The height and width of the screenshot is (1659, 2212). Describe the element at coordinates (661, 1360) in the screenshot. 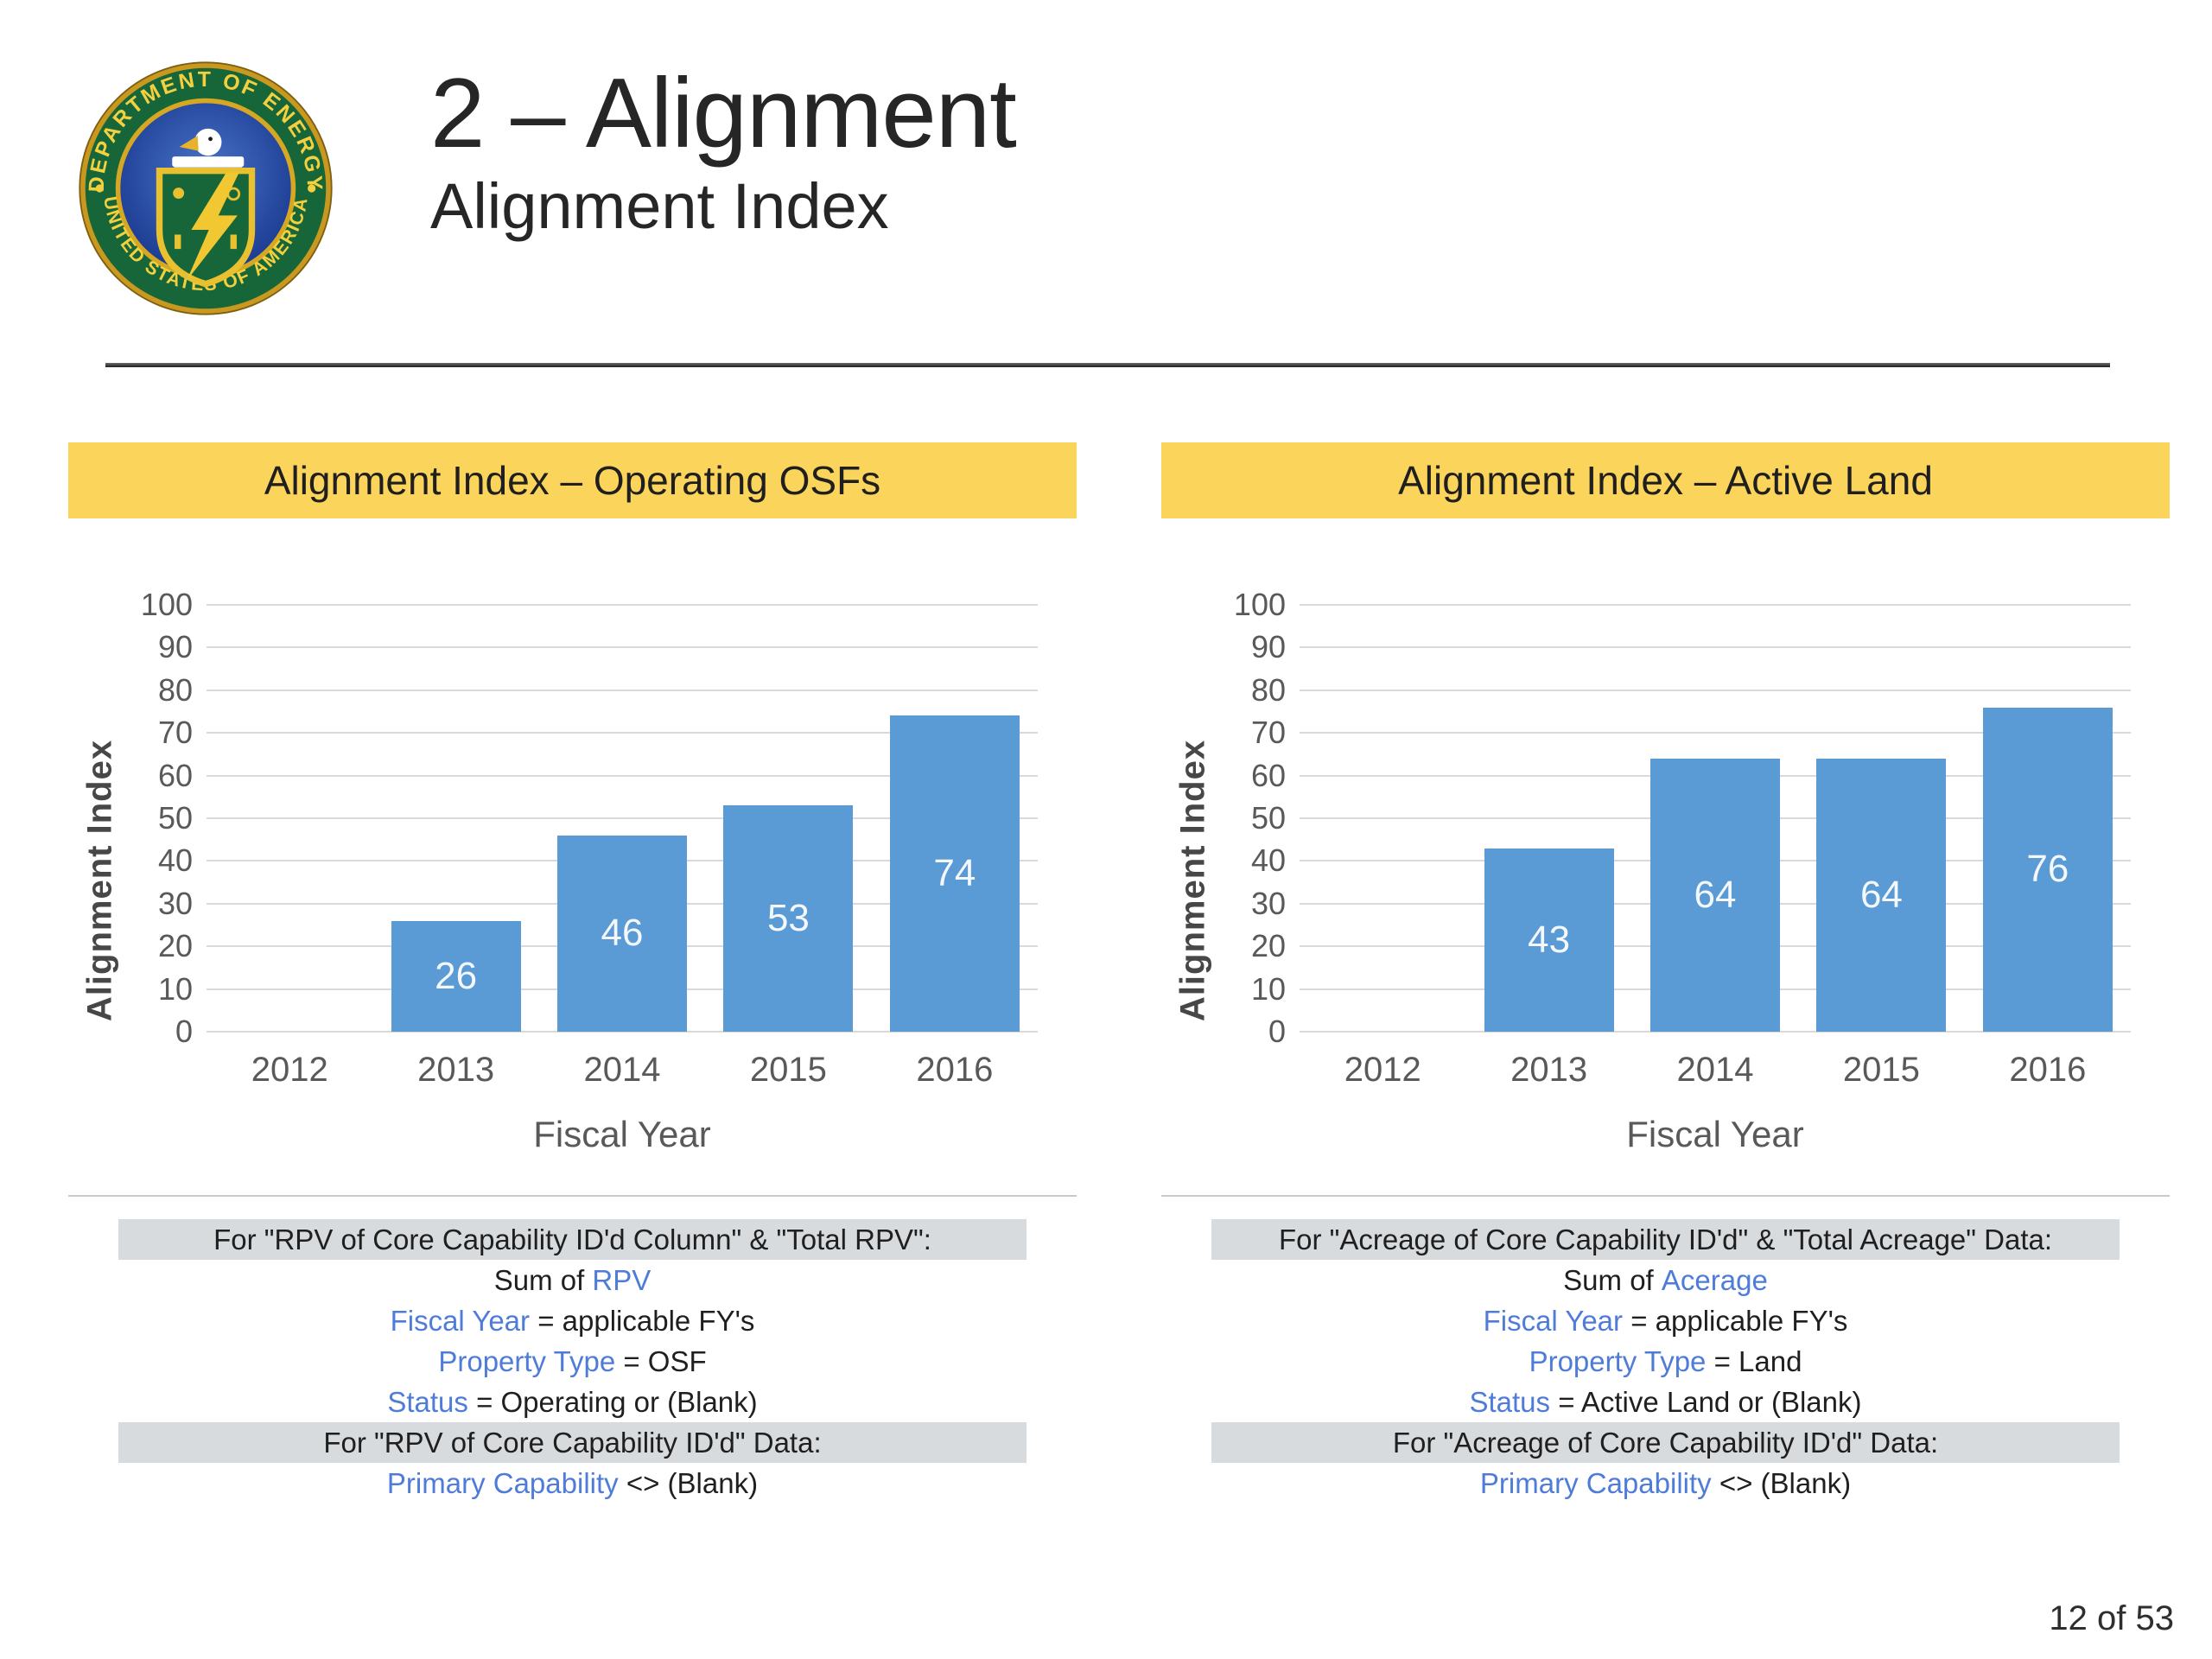

I see `note-text: = OSF` at that location.